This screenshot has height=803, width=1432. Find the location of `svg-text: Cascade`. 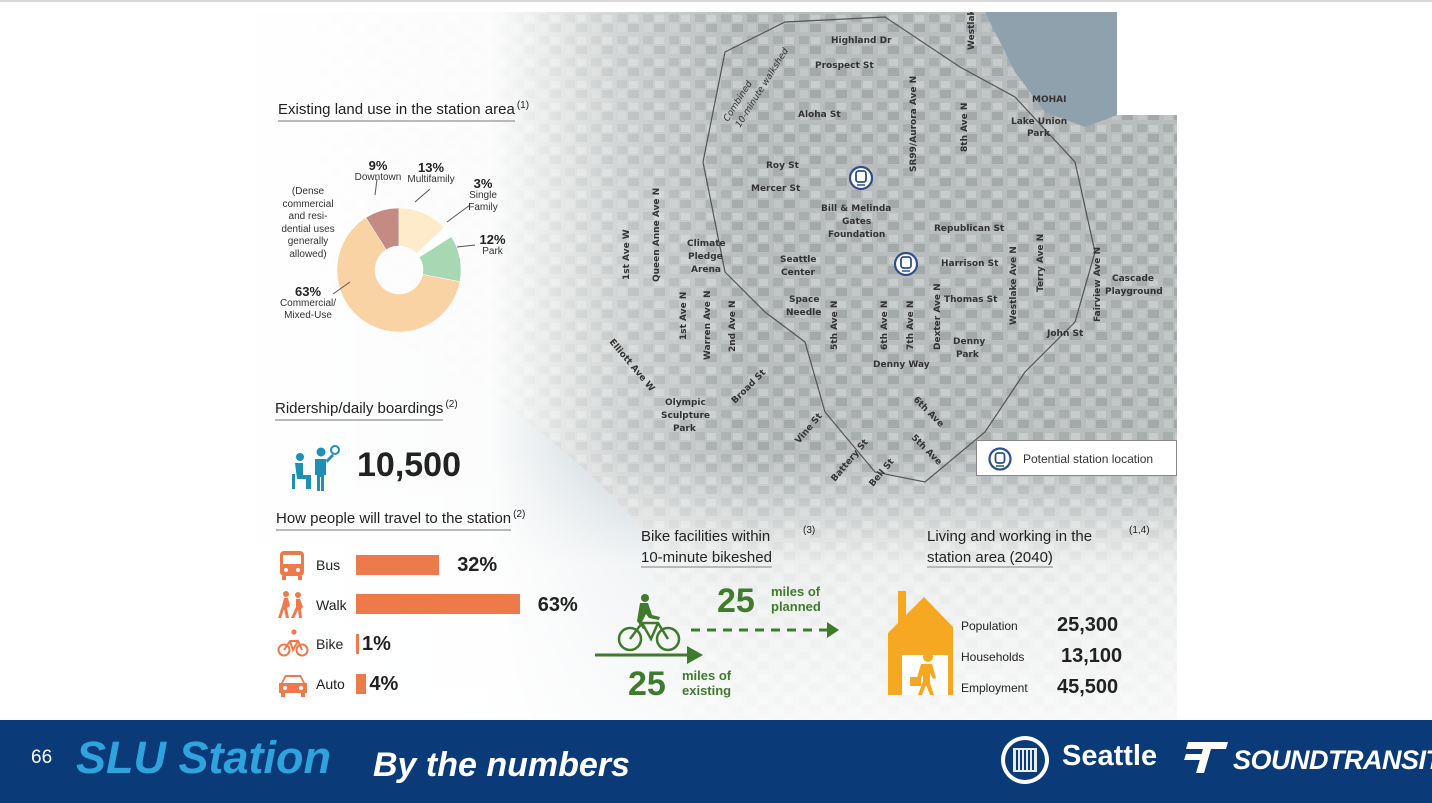

svg-text: Cascade is located at coordinates (1133, 279).